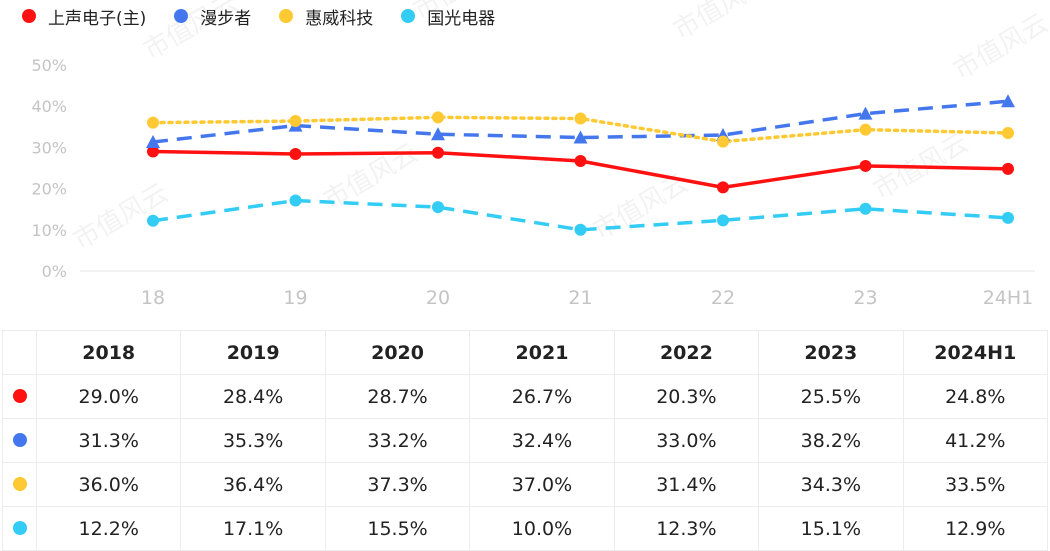 This screenshot has width=1050, height=551. I want to click on table-header-row: 2018 2019 2020 2021 2022 2023 2024H1, so click(525, 353).